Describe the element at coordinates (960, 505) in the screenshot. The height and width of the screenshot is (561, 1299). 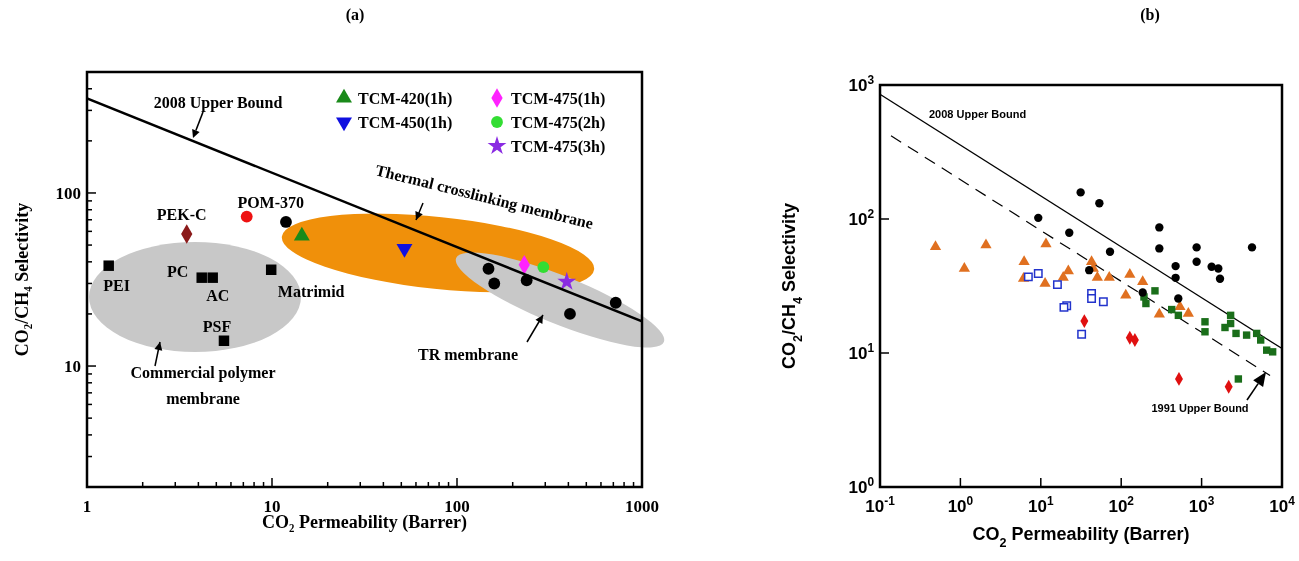
I see `x-tick-label: 10$^{0}$` at that location.